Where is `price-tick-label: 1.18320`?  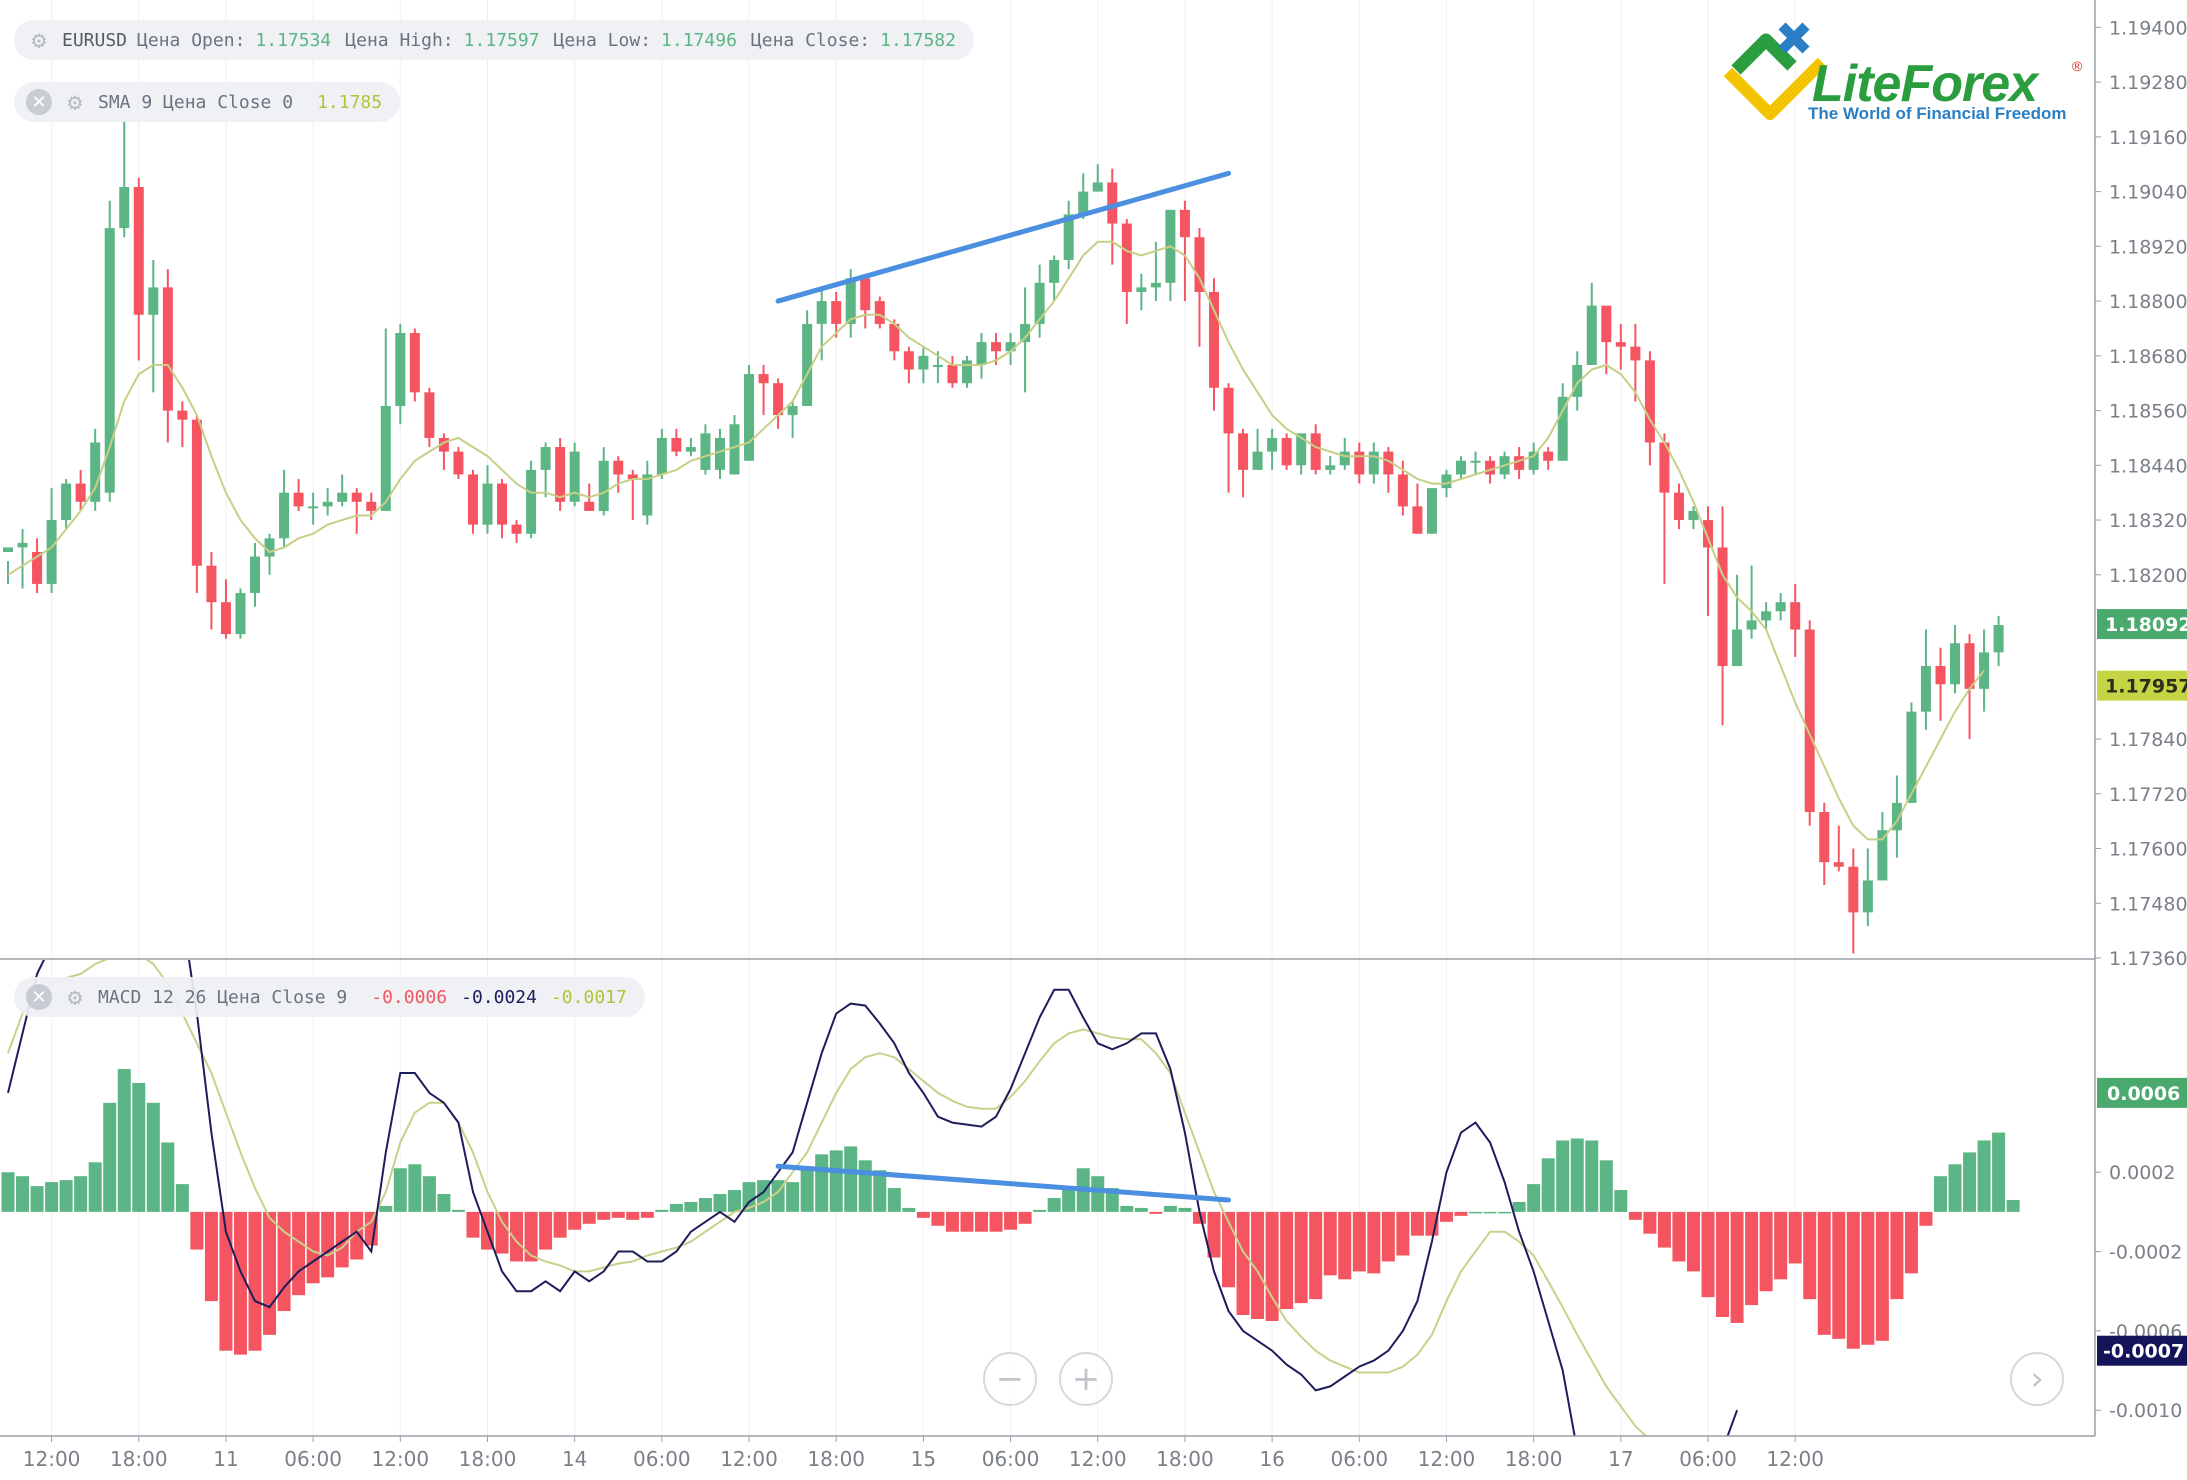
price-tick-label: 1.18320 is located at coordinates (2148, 521).